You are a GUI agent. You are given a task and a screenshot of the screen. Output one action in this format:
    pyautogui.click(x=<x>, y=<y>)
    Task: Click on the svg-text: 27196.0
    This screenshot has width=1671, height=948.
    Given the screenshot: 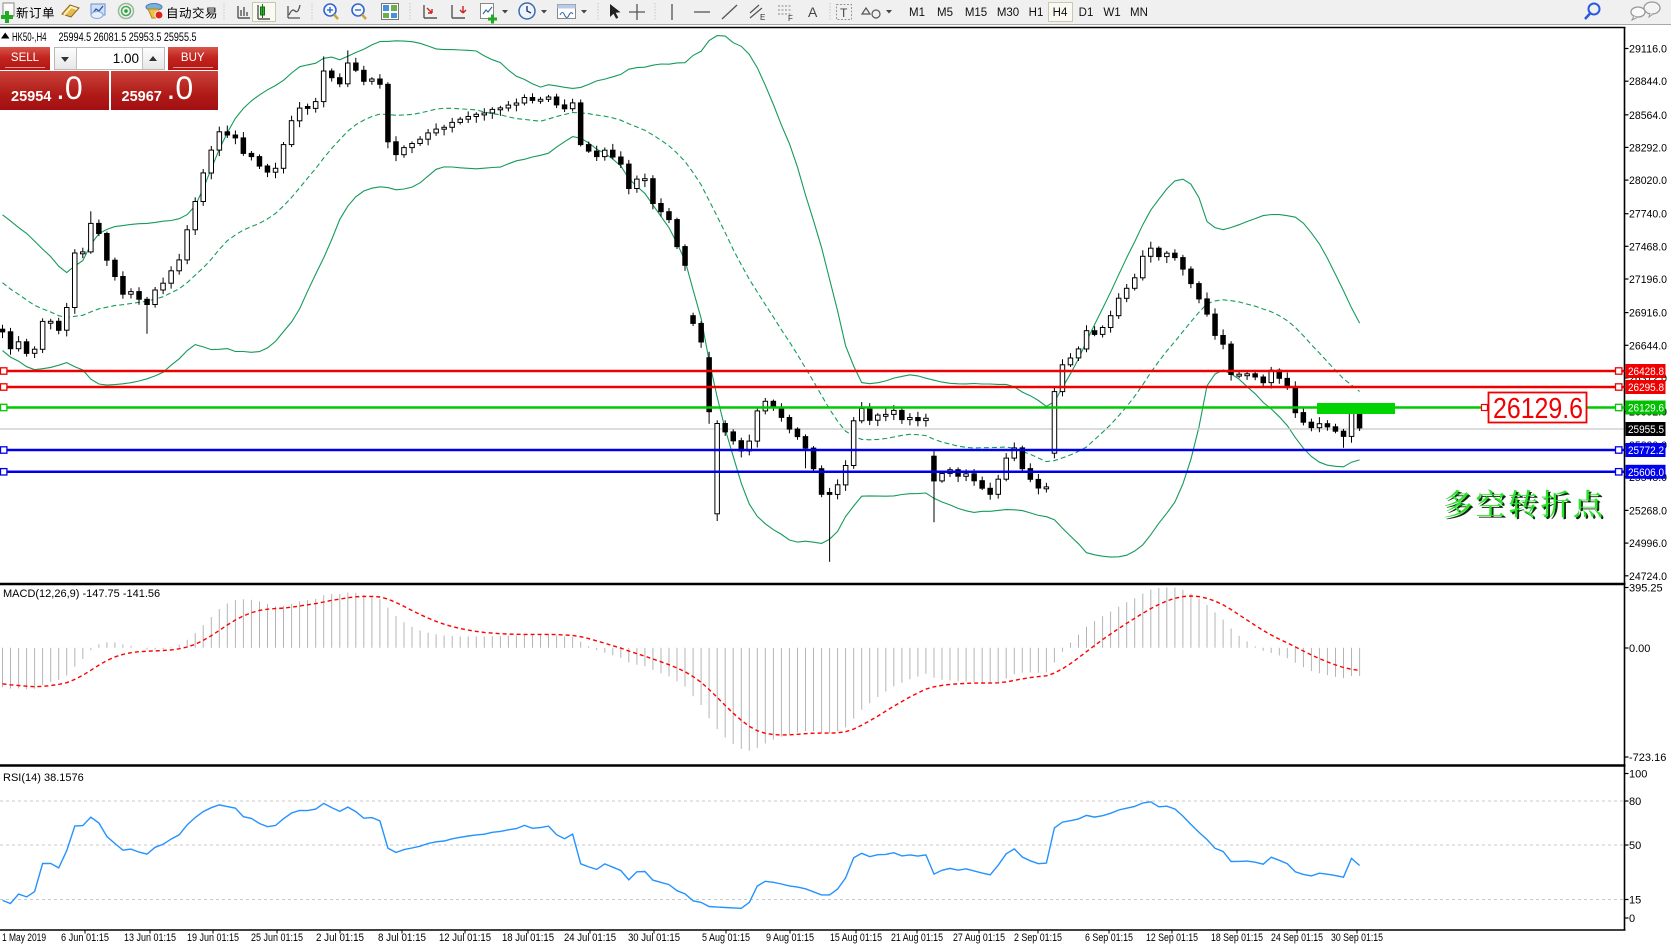 What is the action you would take?
    pyautogui.click(x=1648, y=280)
    